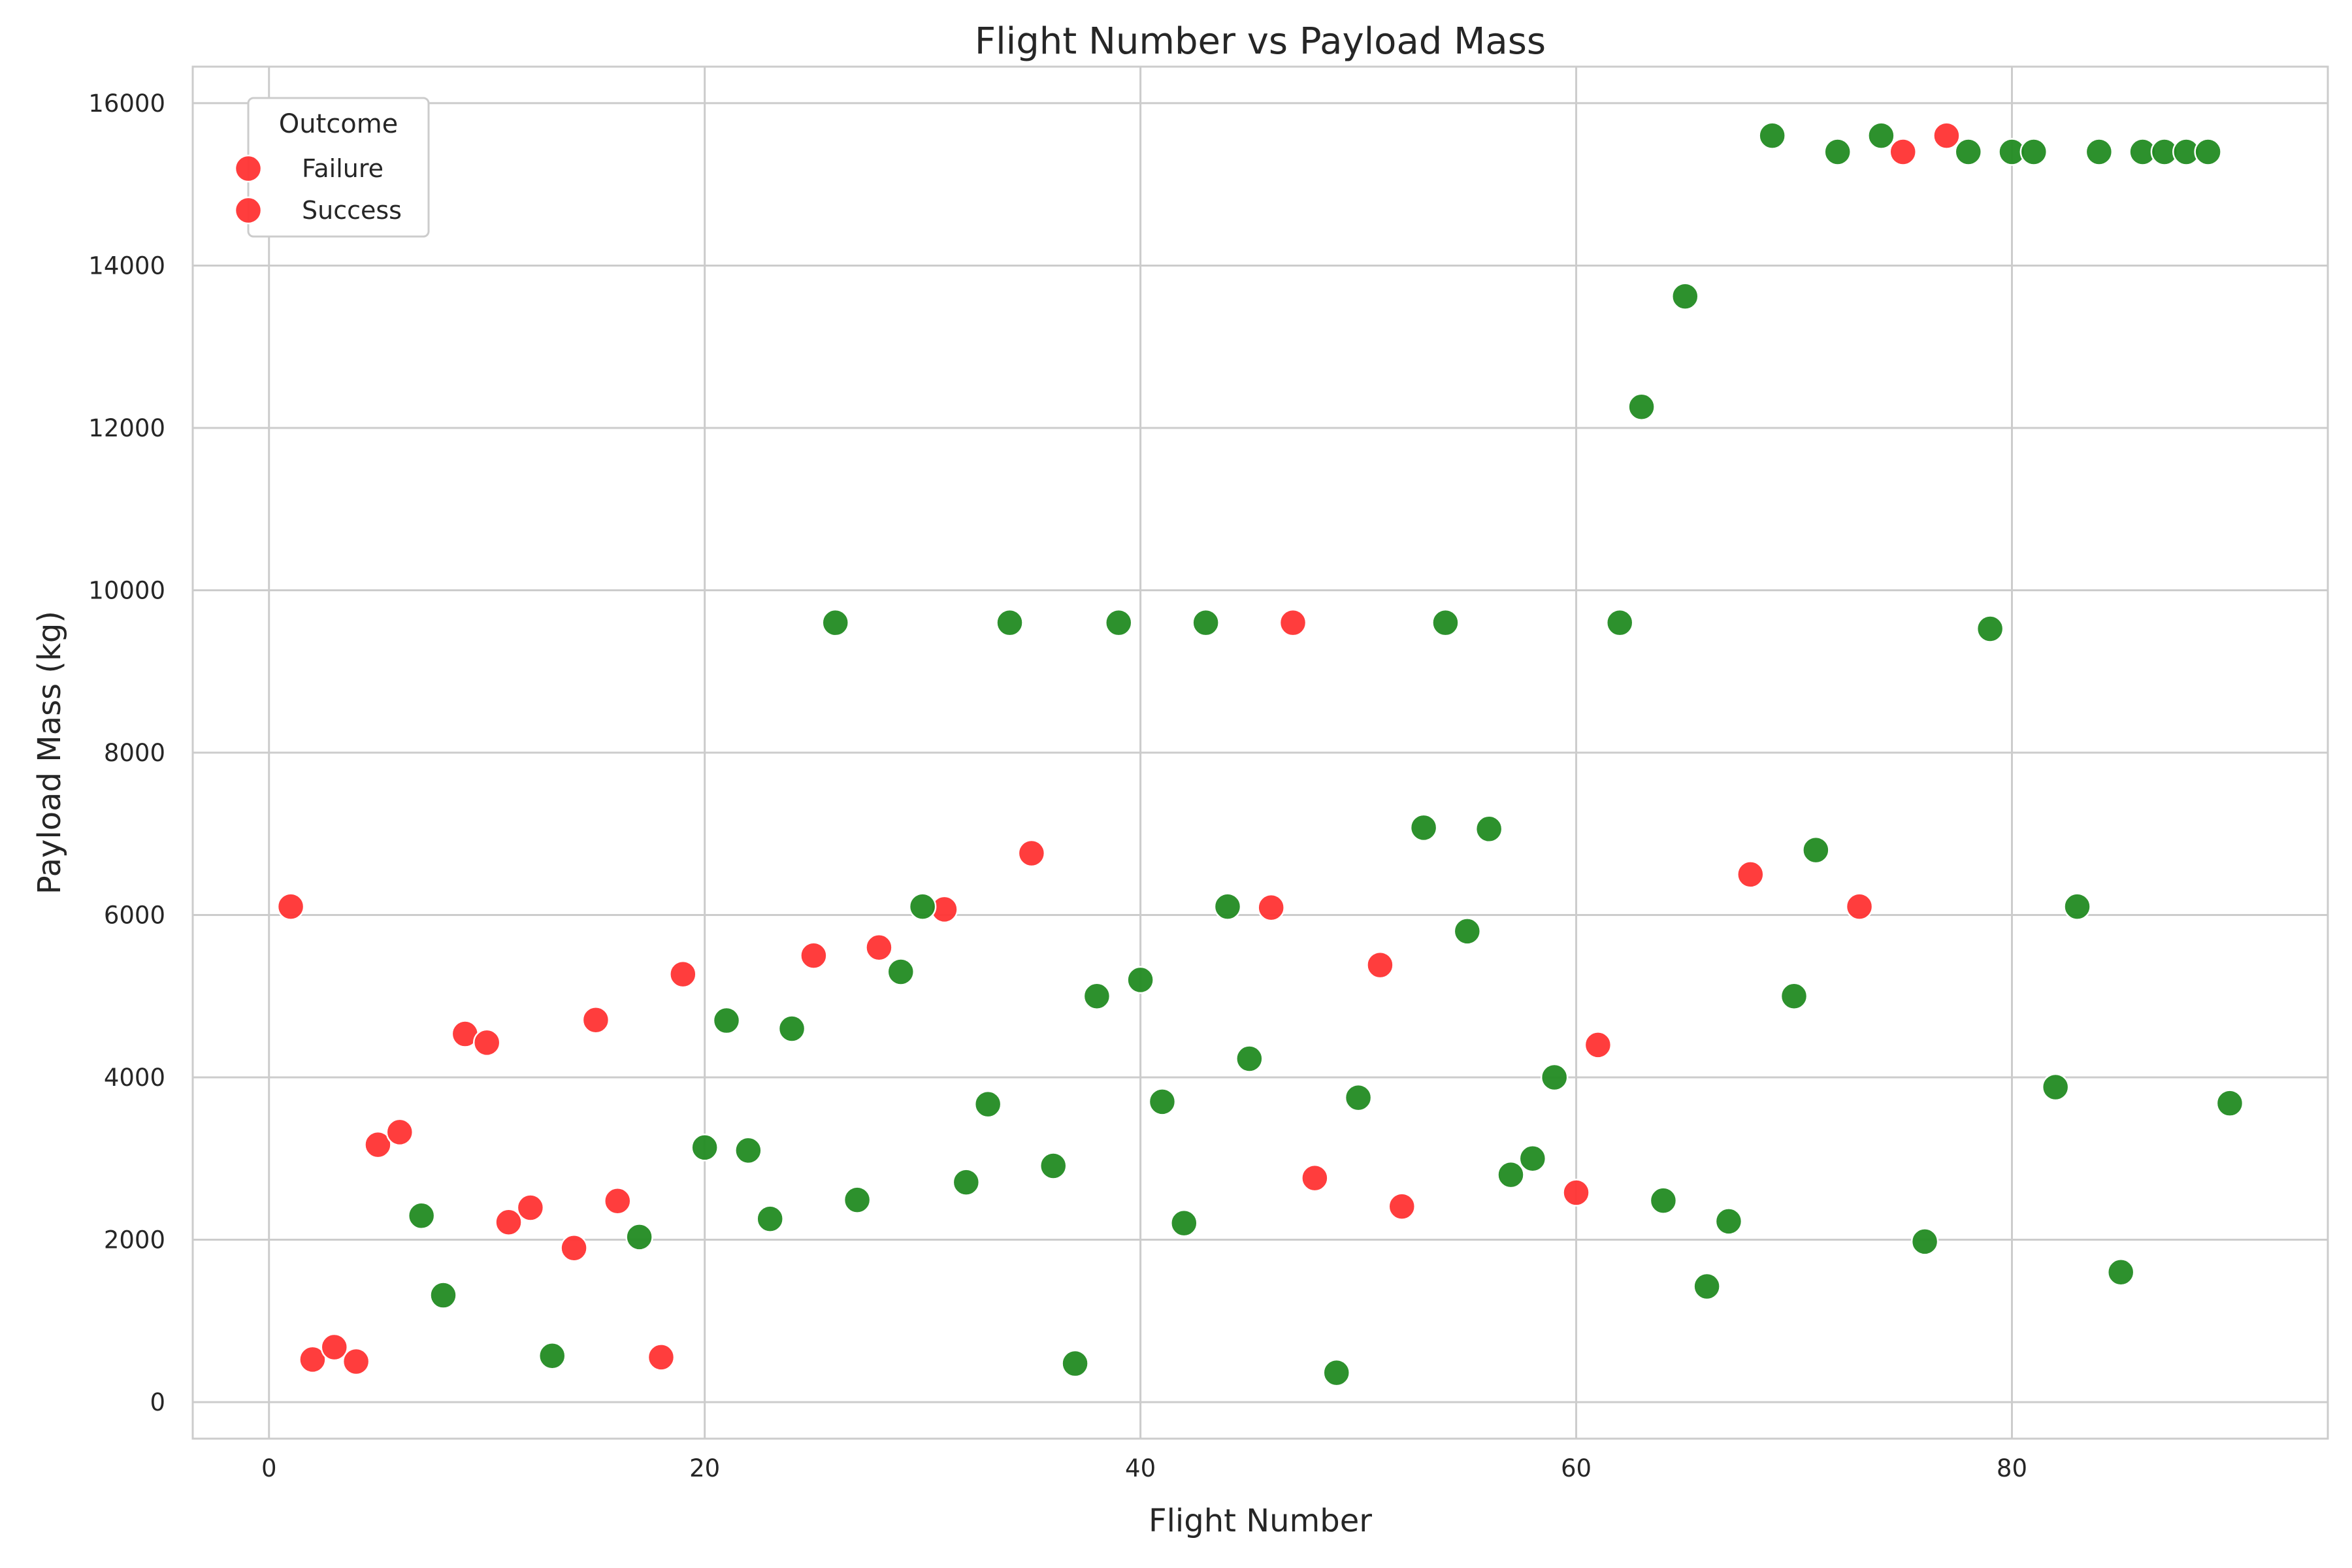 The height and width of the screenshot is (1568, 2352). Describe the element at coordinates (343, 168) in the screenshot. I see `legend-label-failure: Failure` at that location.